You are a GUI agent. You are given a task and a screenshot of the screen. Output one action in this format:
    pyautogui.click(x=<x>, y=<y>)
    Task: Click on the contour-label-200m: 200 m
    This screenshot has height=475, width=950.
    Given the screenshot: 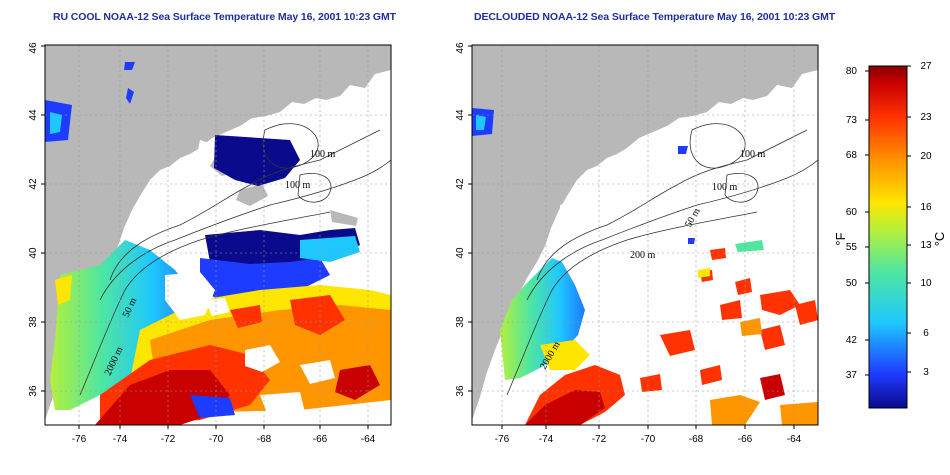 What is the action you would take?
    pyautogui.click(x=643, y=255)
    